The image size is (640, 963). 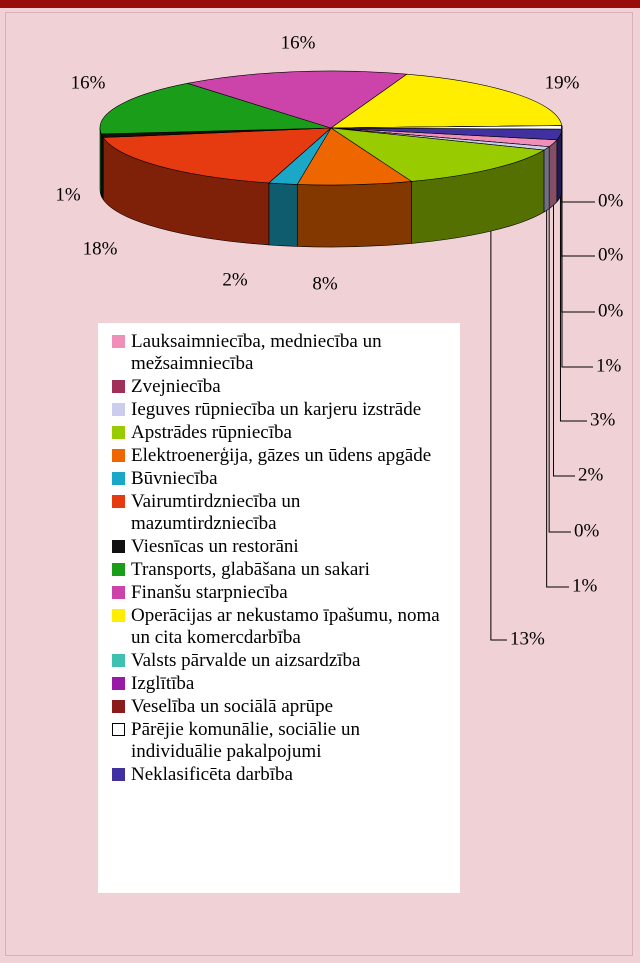 What do you see at coordinates (527, 638) in the screenshot?
I see `data-label: 13%` at bounding box center [527, 638].